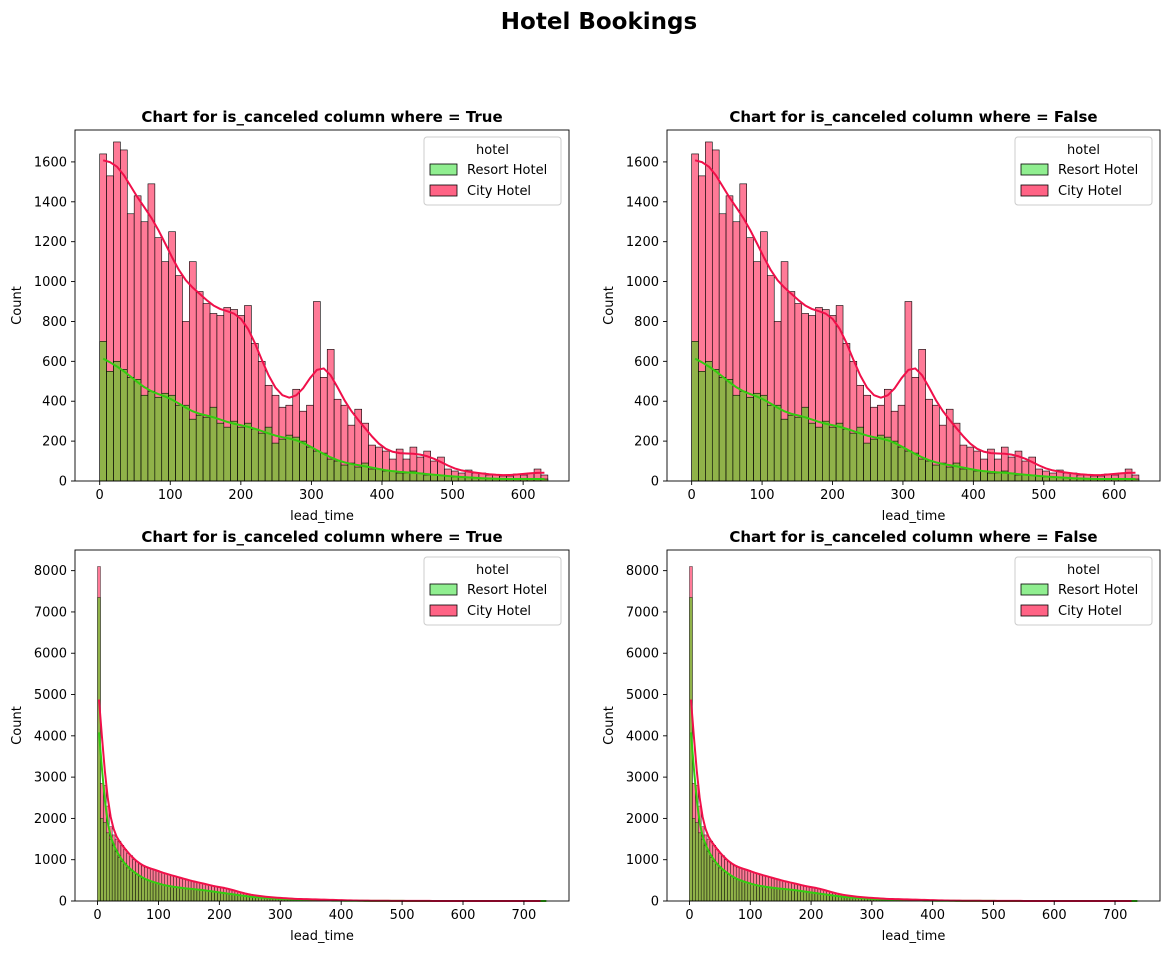  Describe the element at coordinates (646, 322) in the screenshot. I see `y-tick-label: 800` at that location.